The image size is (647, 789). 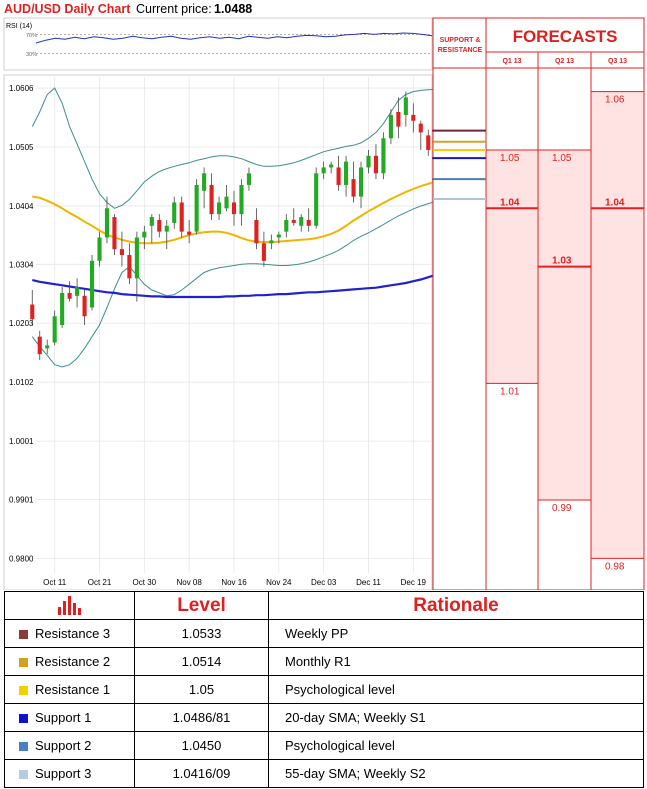 What do you see at coordinates (562, 261) in the screenshot?
I see `forecast-level-label: 1.03` at bounding box center [562, 261].